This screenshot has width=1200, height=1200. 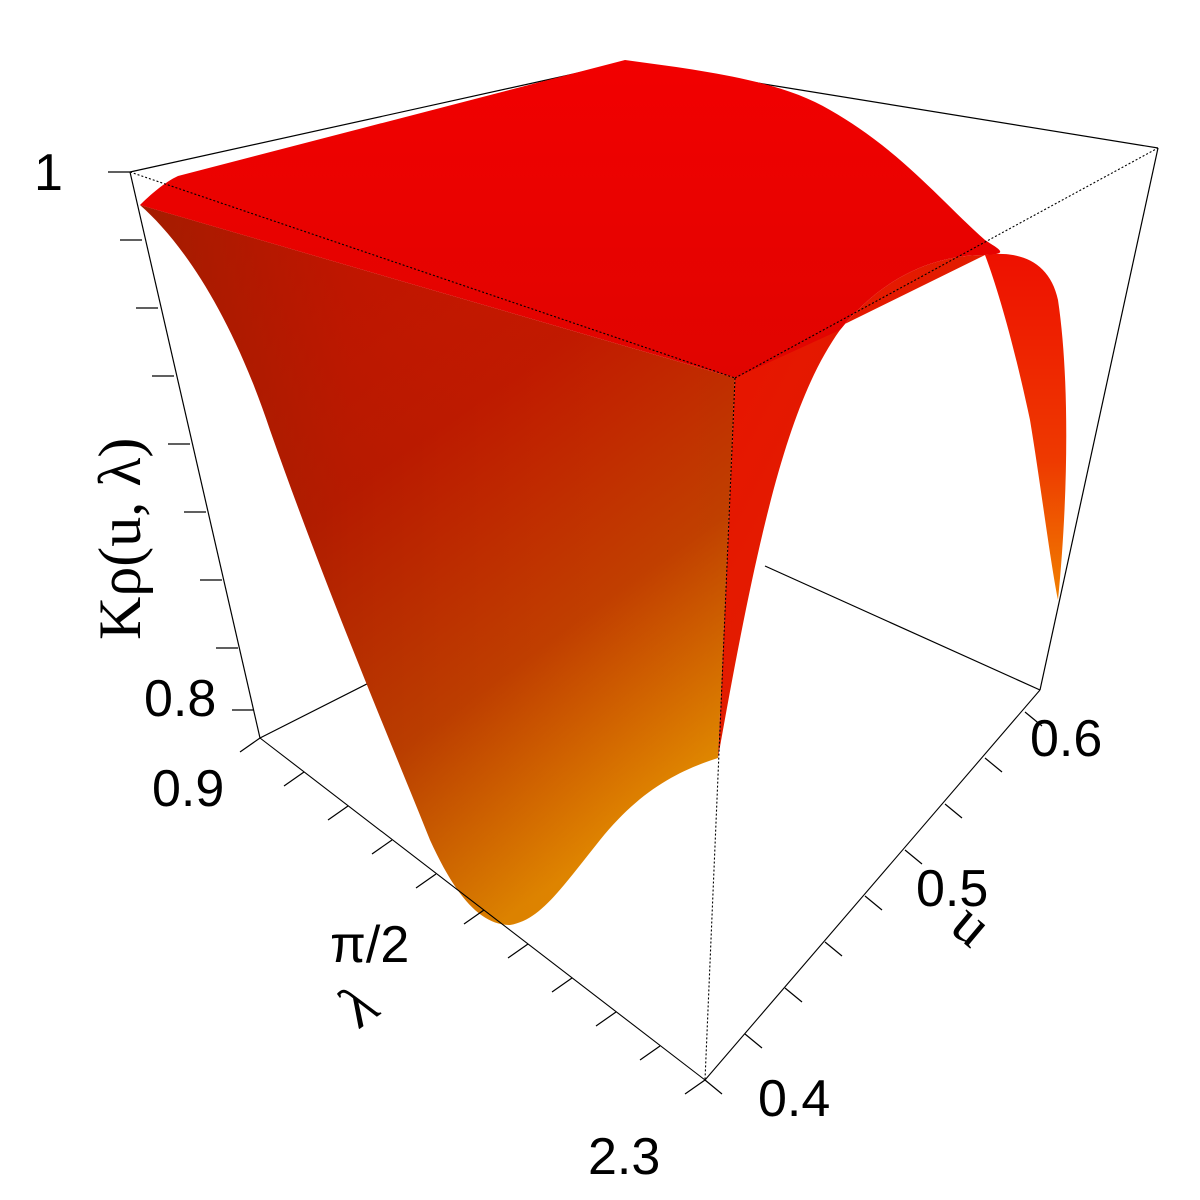 What do you see at coordinates (188, 789) in the screenshot?
I see `y-tick-0.9: 0.9` at bounding box center [188, 789].